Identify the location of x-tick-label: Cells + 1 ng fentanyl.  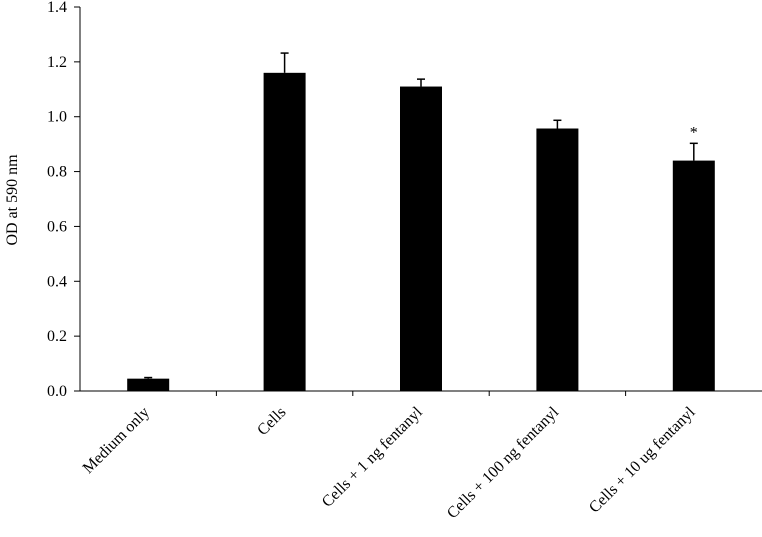
(372, 456).